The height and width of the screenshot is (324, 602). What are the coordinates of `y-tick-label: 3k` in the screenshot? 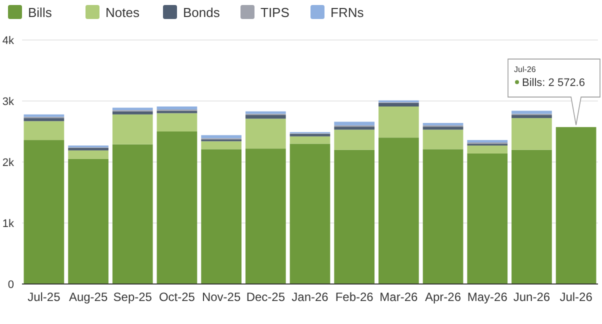 It's located at (8, 102).